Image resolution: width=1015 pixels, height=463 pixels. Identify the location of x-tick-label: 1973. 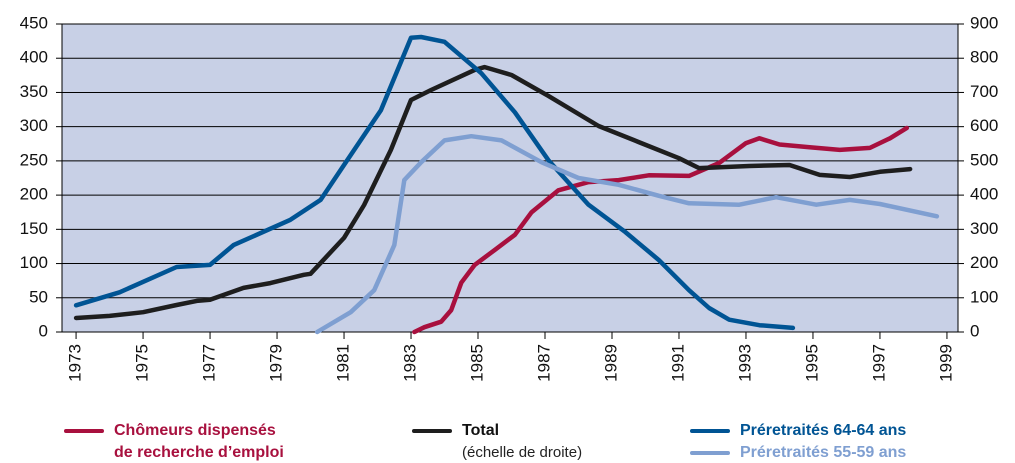
(75, 363).